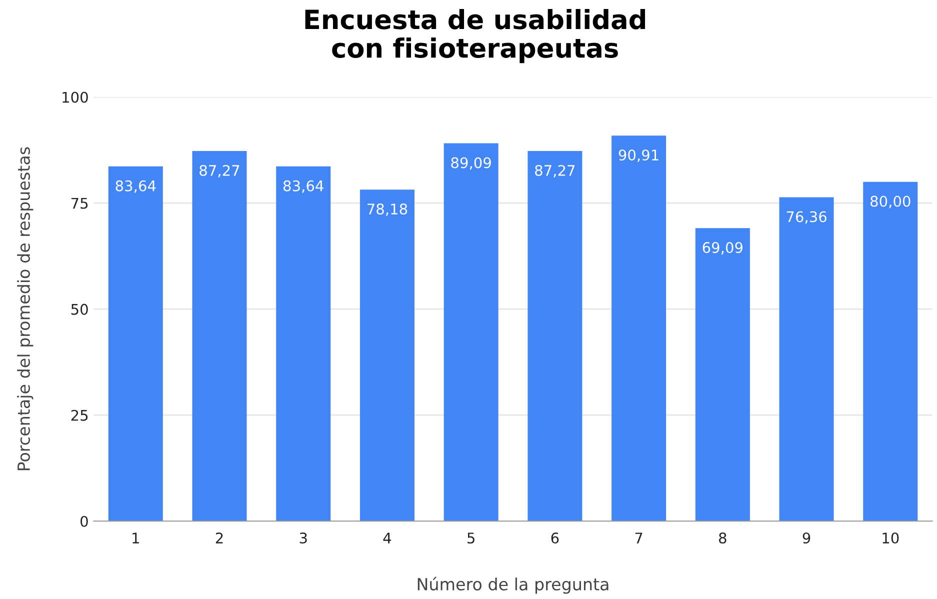 This screenshot has width=937, height=599. What do you see at coordinates (75, 97) in the screenshot?
I see `y-tick-label: 100` at bounding box center [75, 97].